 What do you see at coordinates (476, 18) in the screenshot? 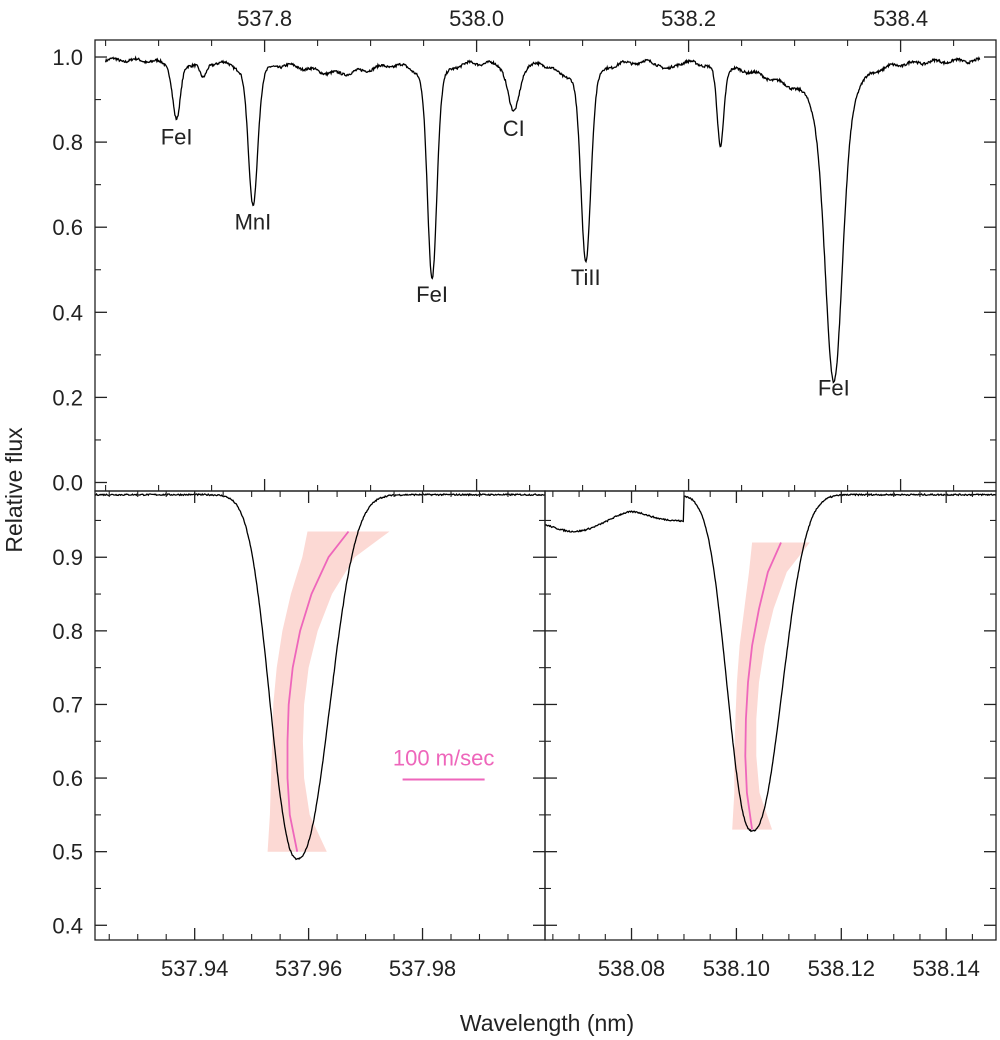
I see `top-x-tick-label: 538.0` at bounding box center [476, 18].